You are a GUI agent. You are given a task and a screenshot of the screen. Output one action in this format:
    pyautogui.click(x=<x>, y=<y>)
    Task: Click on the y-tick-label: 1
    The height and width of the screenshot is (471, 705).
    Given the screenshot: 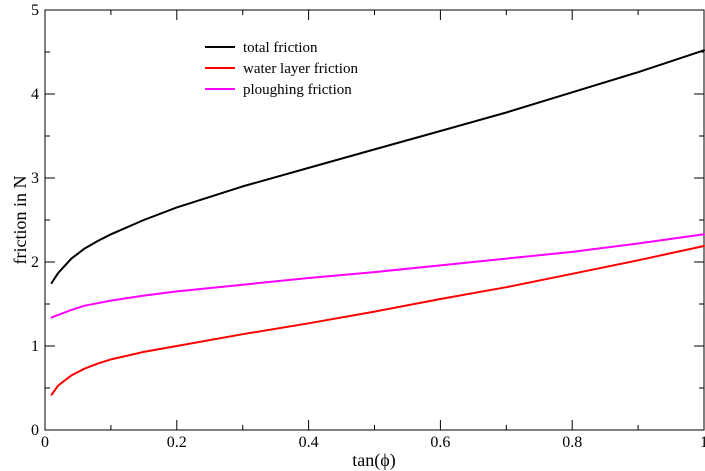 What is the action you would take?
    pyautogui.click(x=35, y=346)
    